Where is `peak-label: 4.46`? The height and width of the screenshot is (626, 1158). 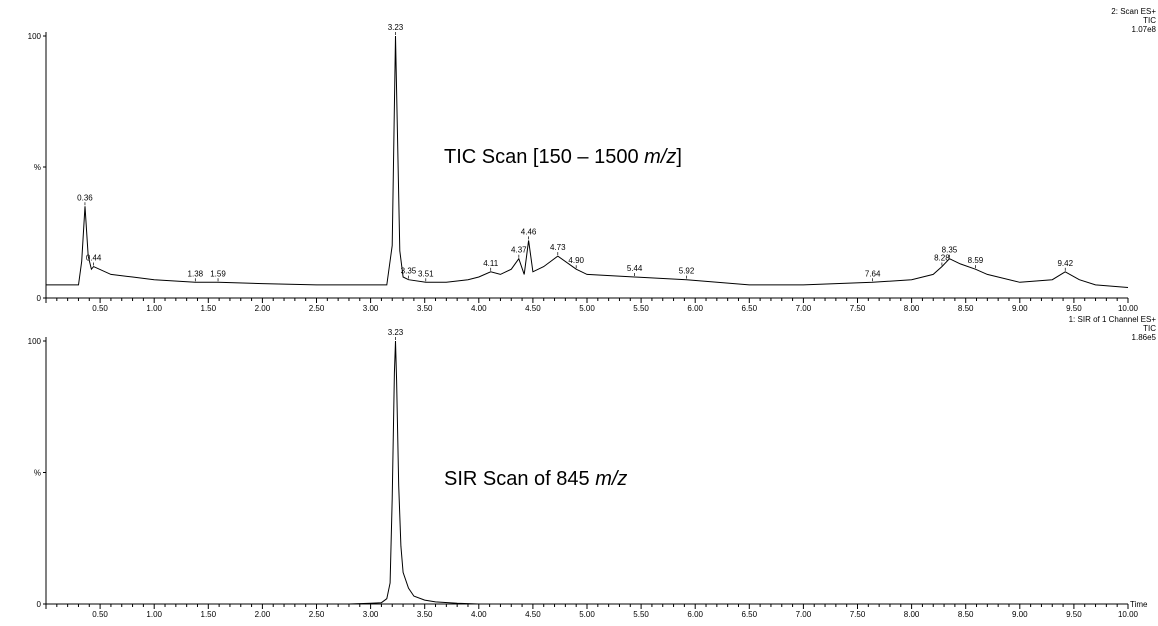 peak-label: 4.46 is located at coordinates (529, 231).